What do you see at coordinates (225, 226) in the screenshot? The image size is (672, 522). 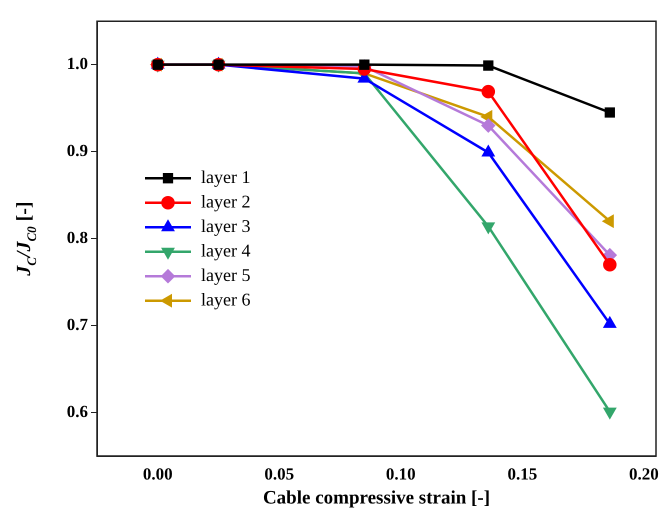 I see `legend-label: layer 3` at bounding box center [225, 226].